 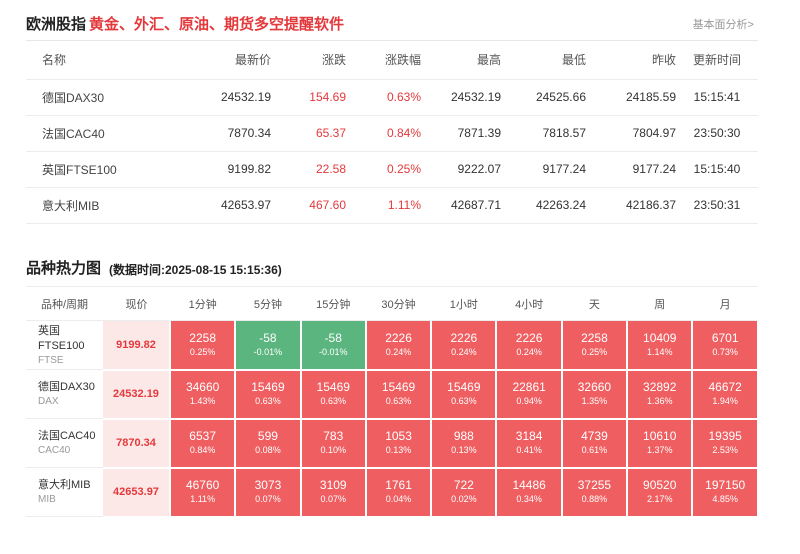 I want to click on heatmap-cell: 197150 4.85%, so click(x=725, y=492).